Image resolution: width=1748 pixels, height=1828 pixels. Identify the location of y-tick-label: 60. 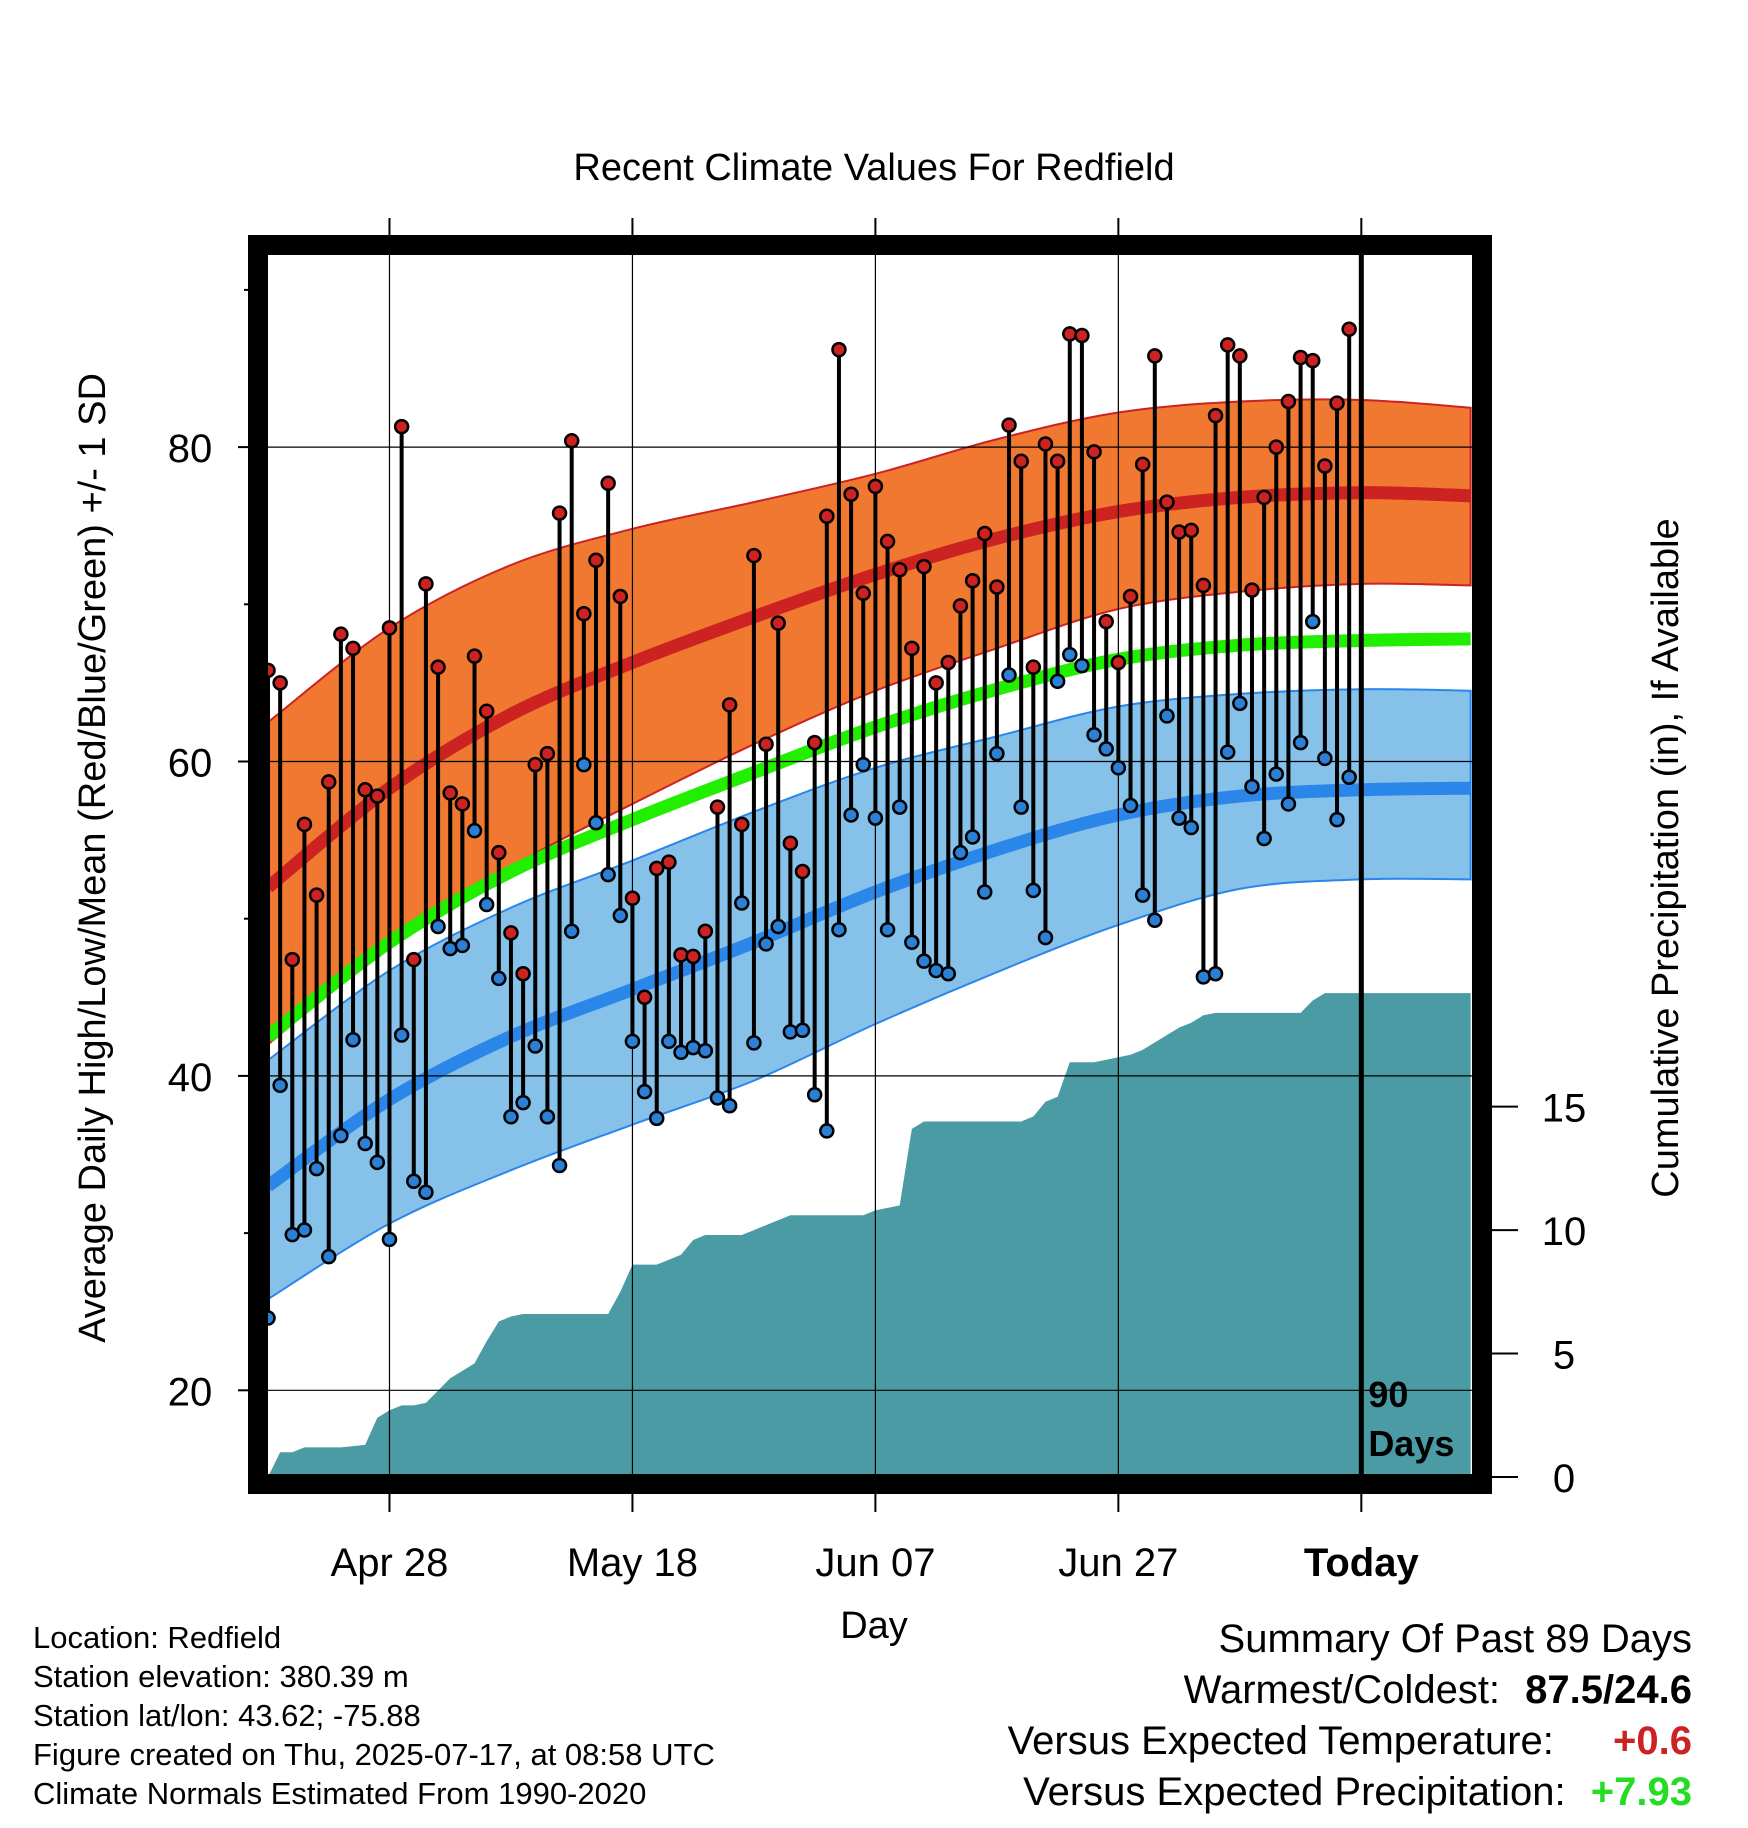
(190, 764).